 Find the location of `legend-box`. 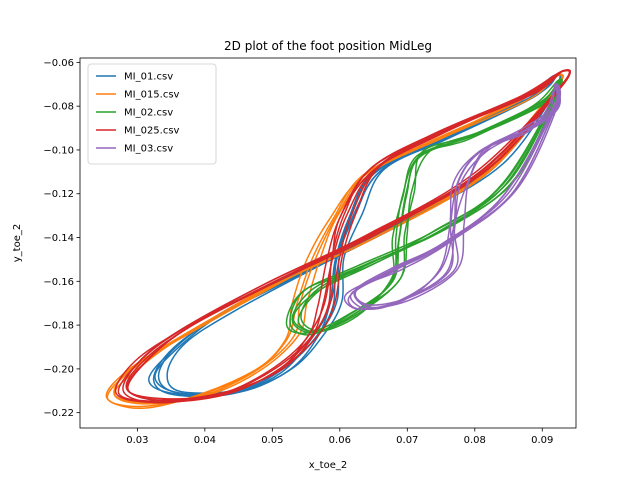

legend-box is located at coordinates (152, 114).